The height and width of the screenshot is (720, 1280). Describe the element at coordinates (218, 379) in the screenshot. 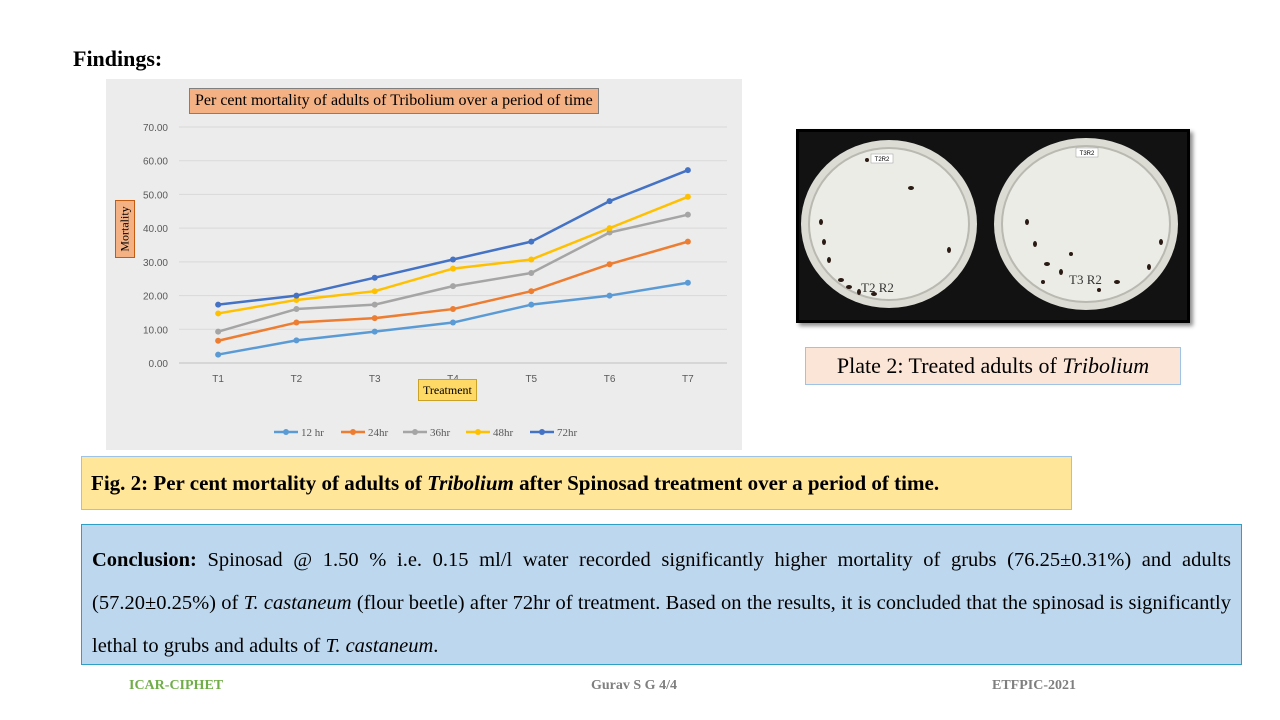

I see `x-tick-label: T1` at that location.